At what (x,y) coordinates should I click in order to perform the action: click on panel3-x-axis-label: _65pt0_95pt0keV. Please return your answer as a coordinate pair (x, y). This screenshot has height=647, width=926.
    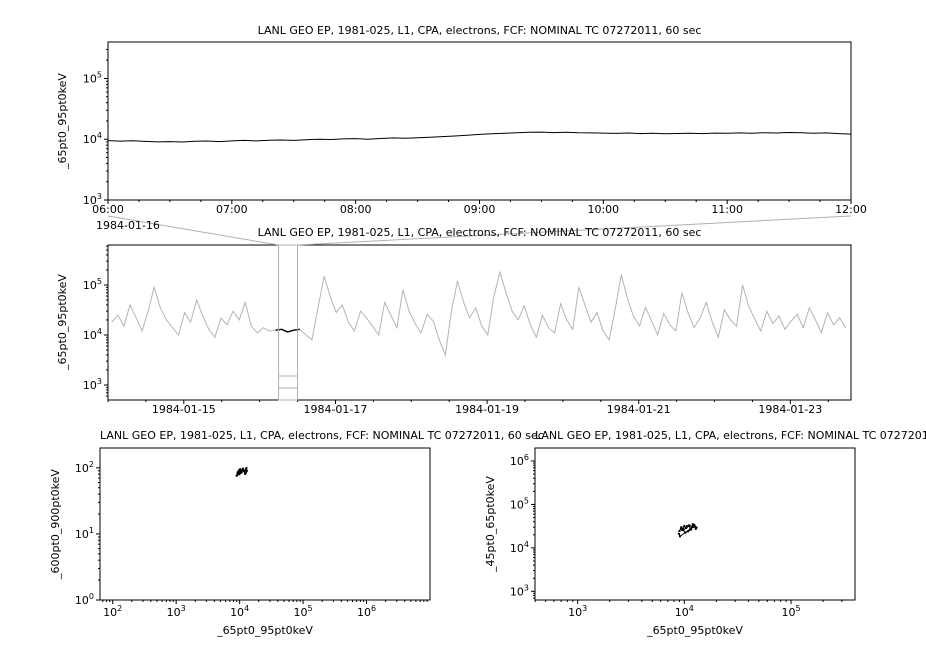
    Looking at the image, I should click on (265, 630).